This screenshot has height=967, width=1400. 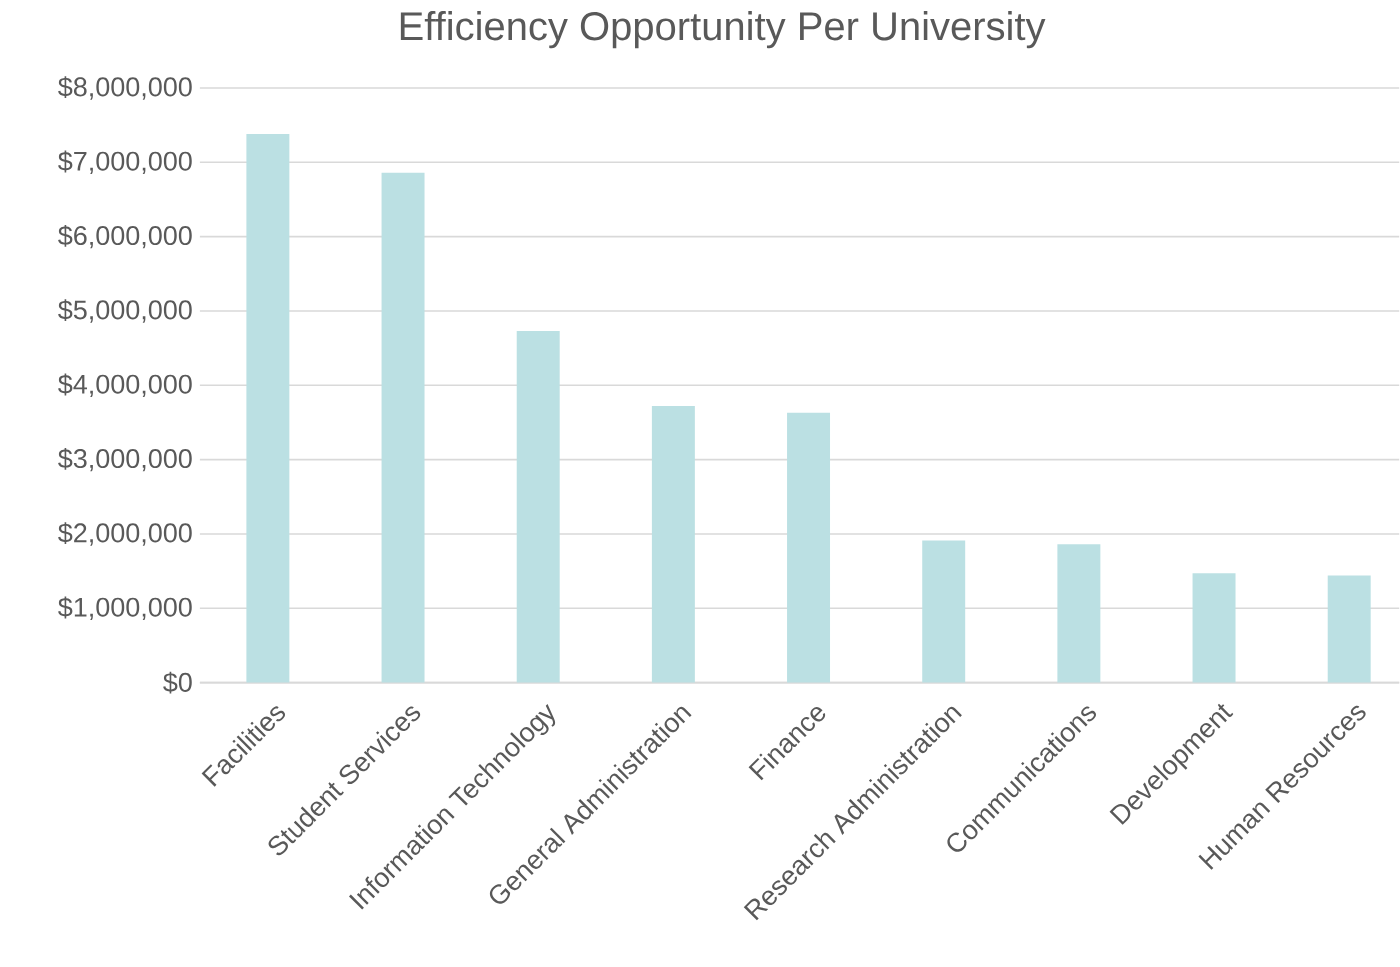 What do you see at coordinates (125, 459) in the screenshot?
I see `y-tick-label: $3,000,000` at bounding box center [125, 459].